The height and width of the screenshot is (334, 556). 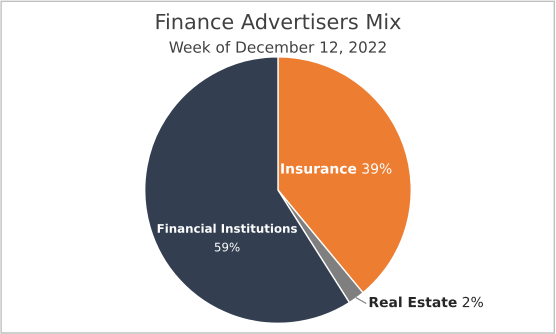 What do you see at coordinates (377, 168) in the screenshot?
I see `data-label: 39%` at bounding box center [377, 168].